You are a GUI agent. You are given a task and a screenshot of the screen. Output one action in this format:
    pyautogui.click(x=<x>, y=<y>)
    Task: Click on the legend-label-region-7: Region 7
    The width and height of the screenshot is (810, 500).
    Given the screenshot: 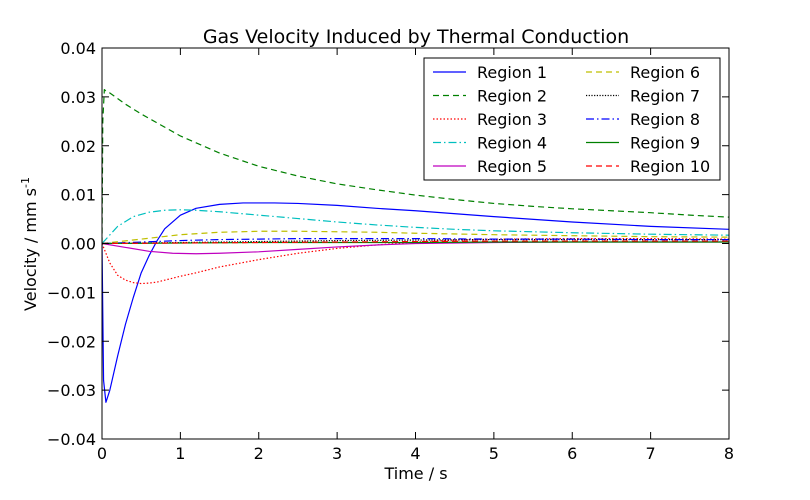 What is the action you would take?
    pyautogui.click(x=665, y=96)
    